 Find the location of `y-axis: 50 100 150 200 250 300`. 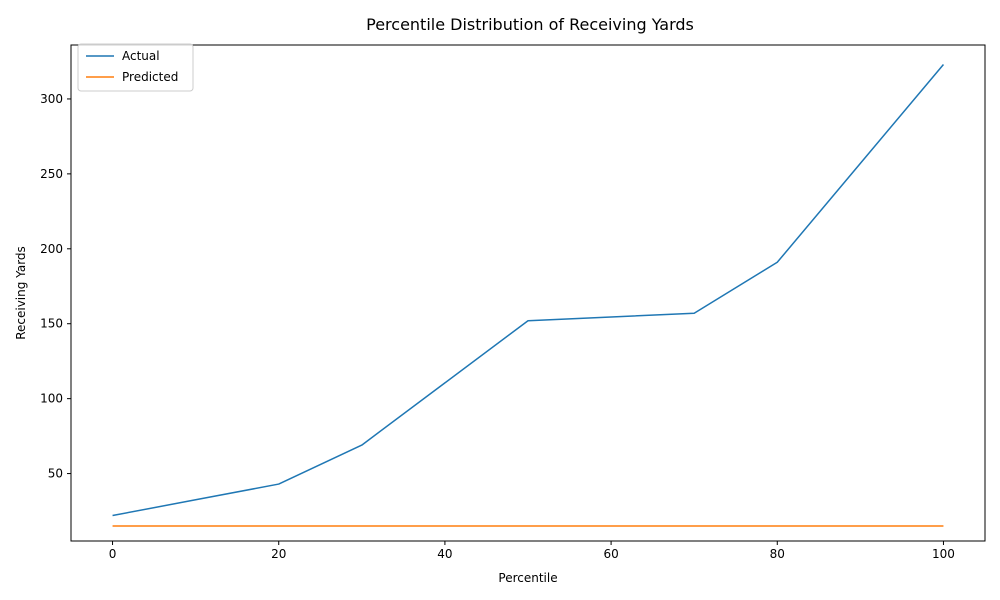

y-axis: 50 100 150 200 250 300 is located at coordinates (55, 286).